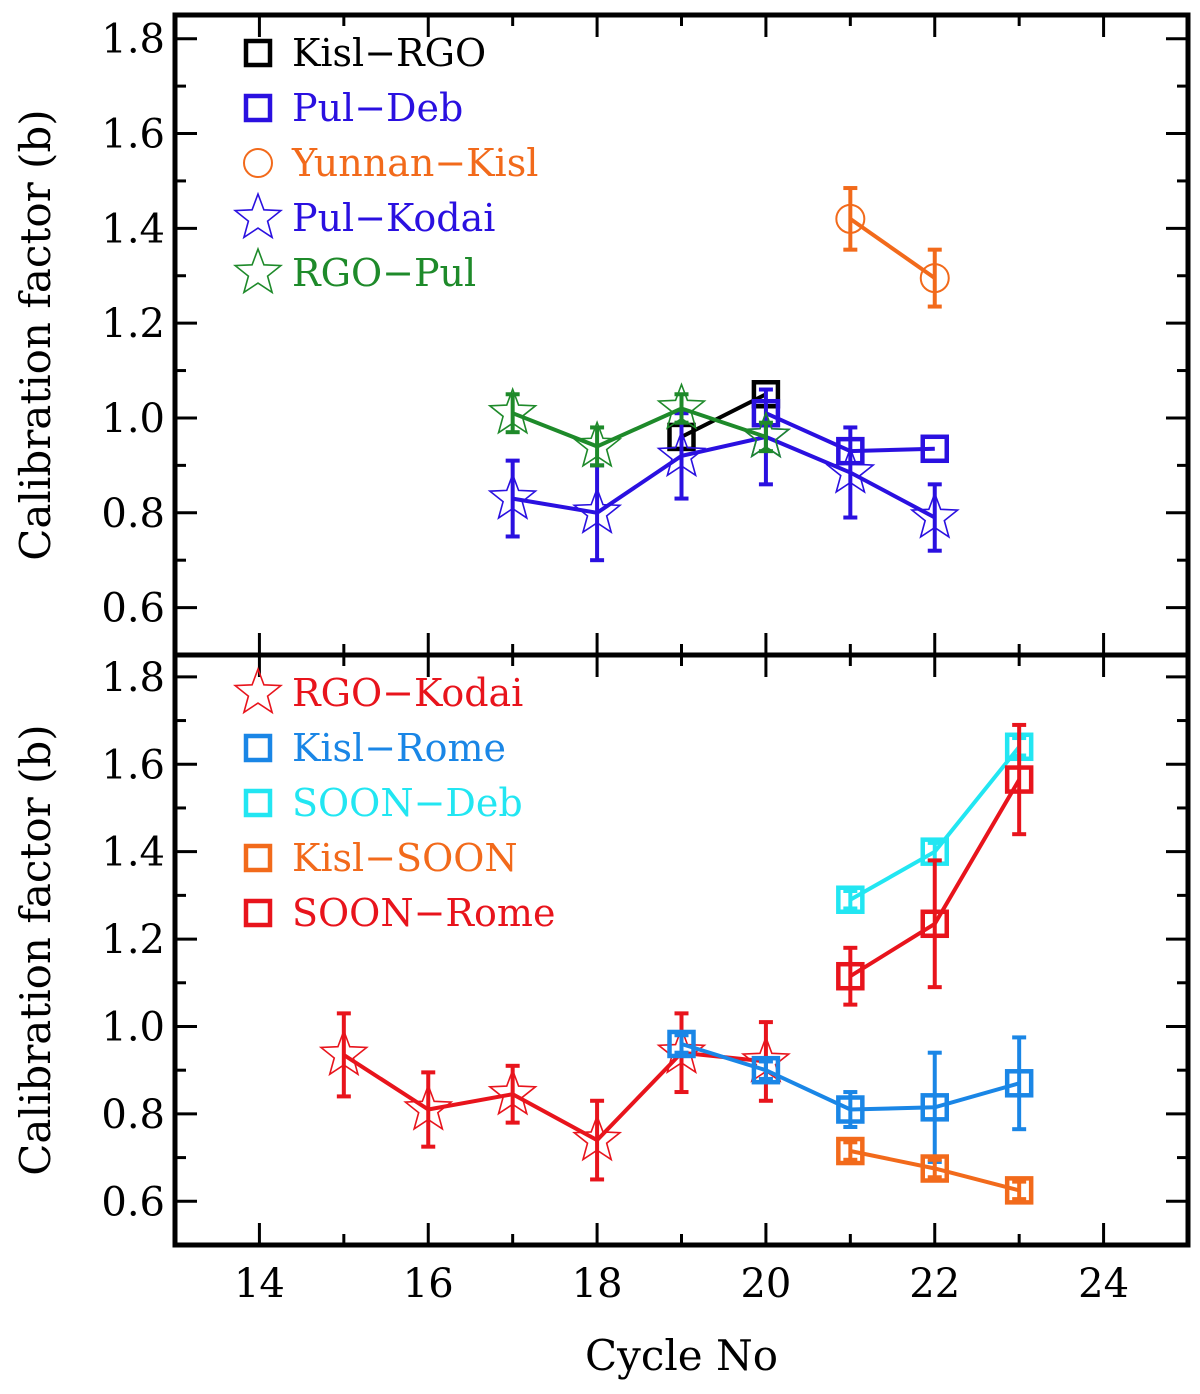 The width and height of the screenshot is (1200, 1394). I want to click on top-panel-legend-item: RGO−Pul, so click(354, 270).